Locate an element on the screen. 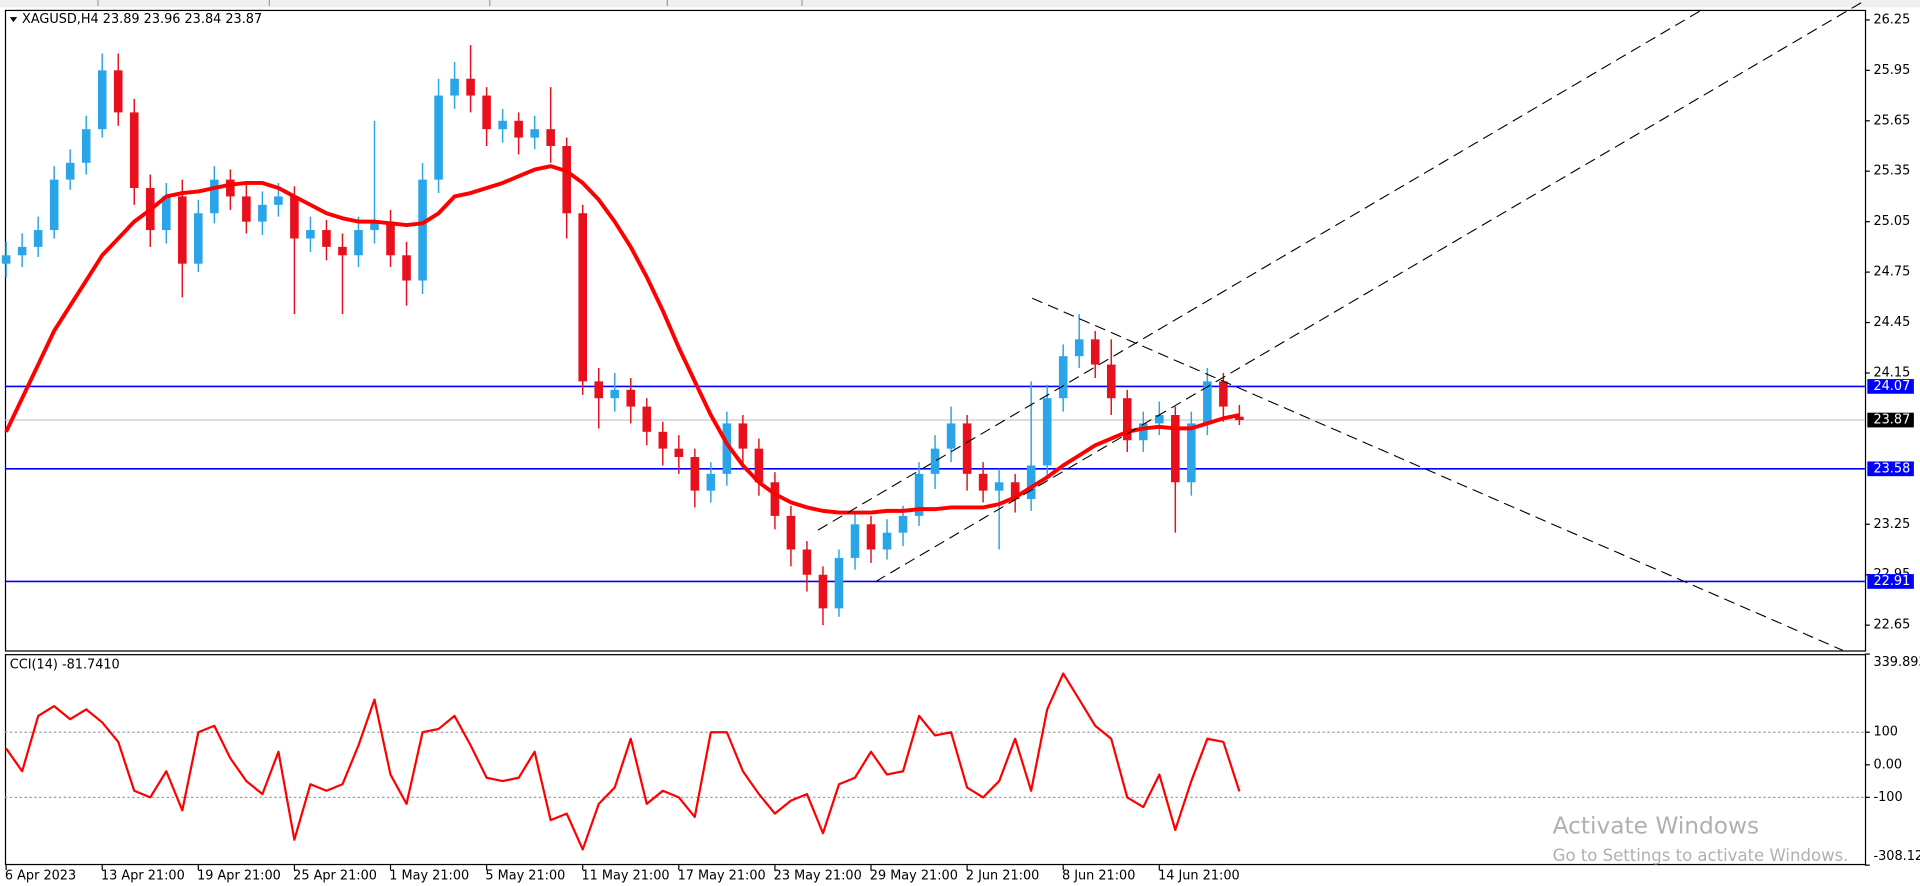 Image resolution: width=1920 pixels, height=886 pixels. y-tick-label: 25.05 is located at coordinates (1891, 221).